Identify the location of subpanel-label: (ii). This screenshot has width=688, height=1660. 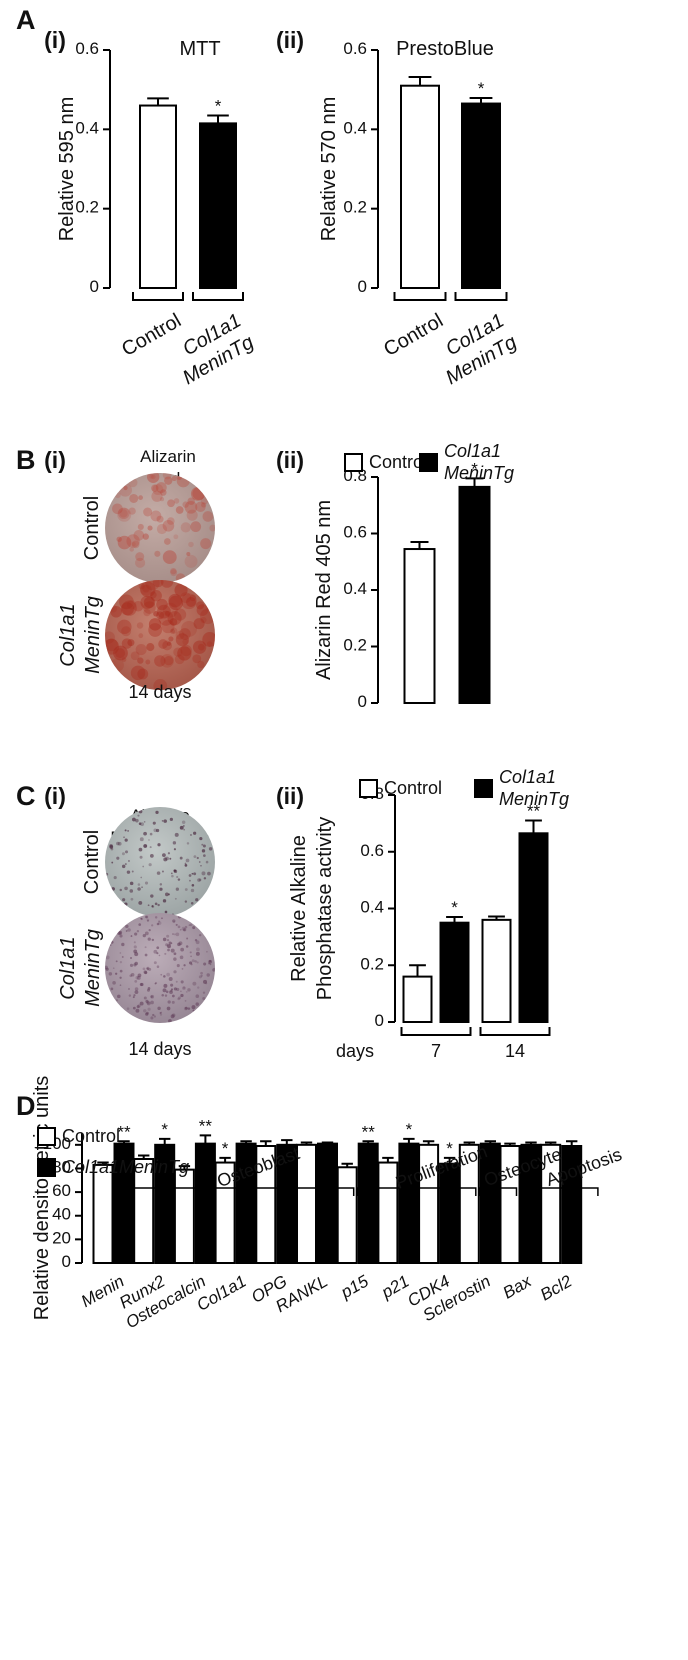
(290, 796).